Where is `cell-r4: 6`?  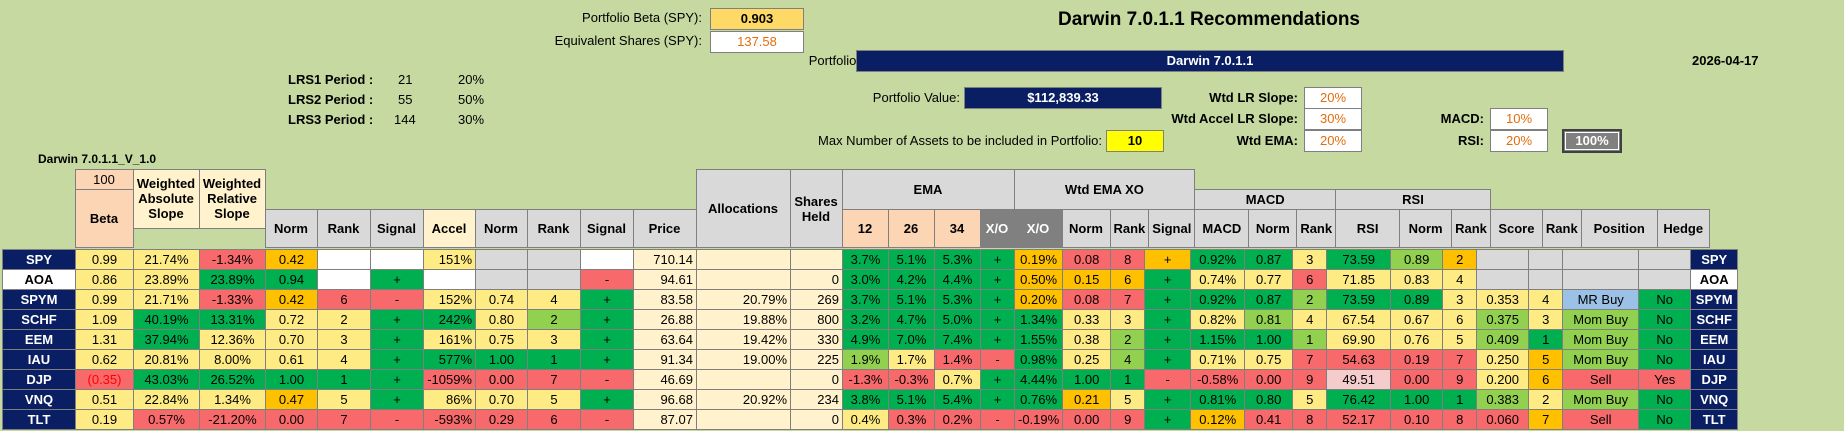 cell-r4: 6 is located at coordinates (1310, 279).